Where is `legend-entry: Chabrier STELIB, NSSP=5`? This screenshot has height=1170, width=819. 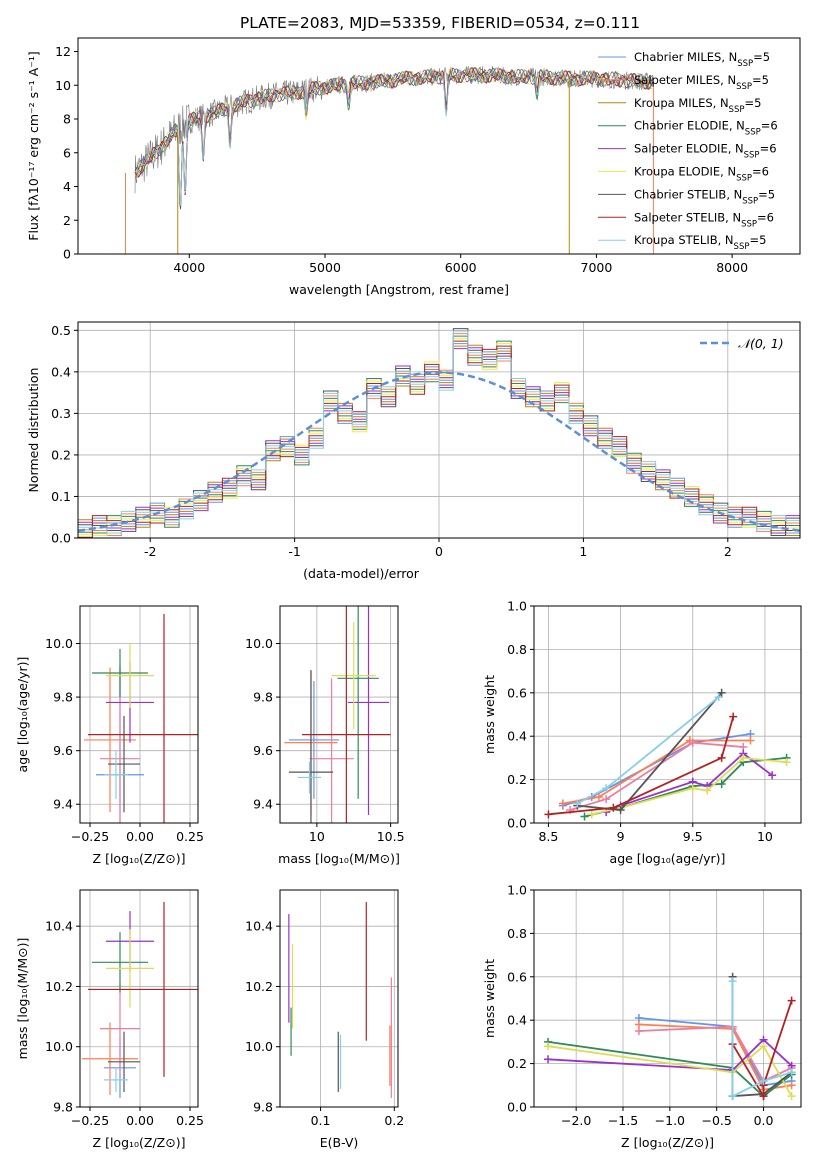 legend-entry: Chabrier STELIB, NSSP=5 is located at coordinates (704, 196).